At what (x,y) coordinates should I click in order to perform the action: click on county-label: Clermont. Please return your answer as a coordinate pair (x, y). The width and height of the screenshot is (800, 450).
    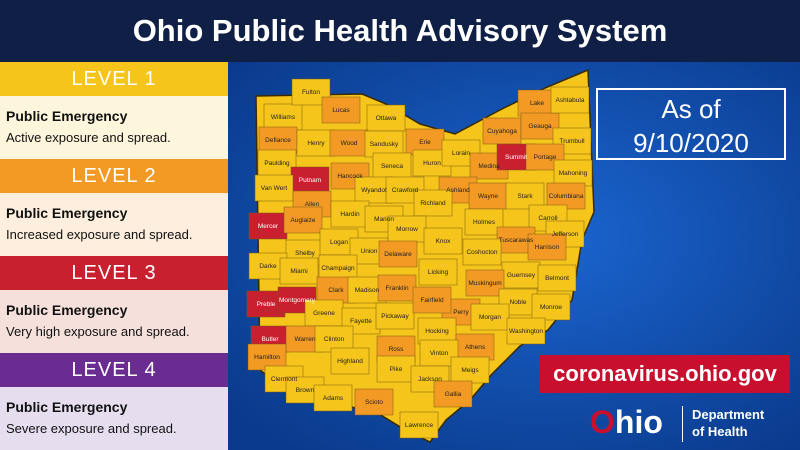
    Looking at the image, I should click on (284, 379).